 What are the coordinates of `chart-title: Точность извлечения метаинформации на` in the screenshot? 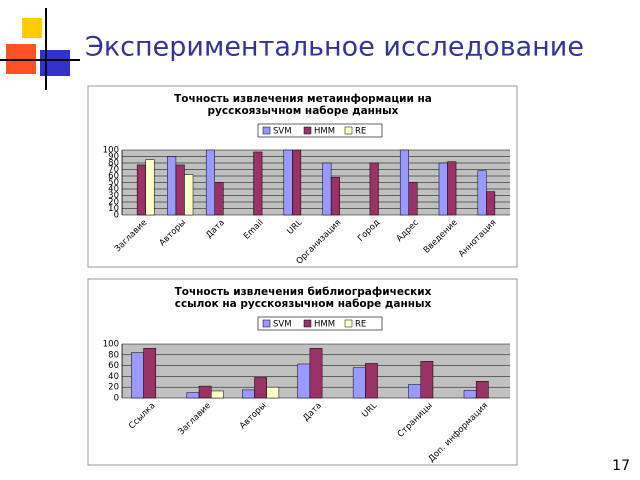 It's located at (303, 99).